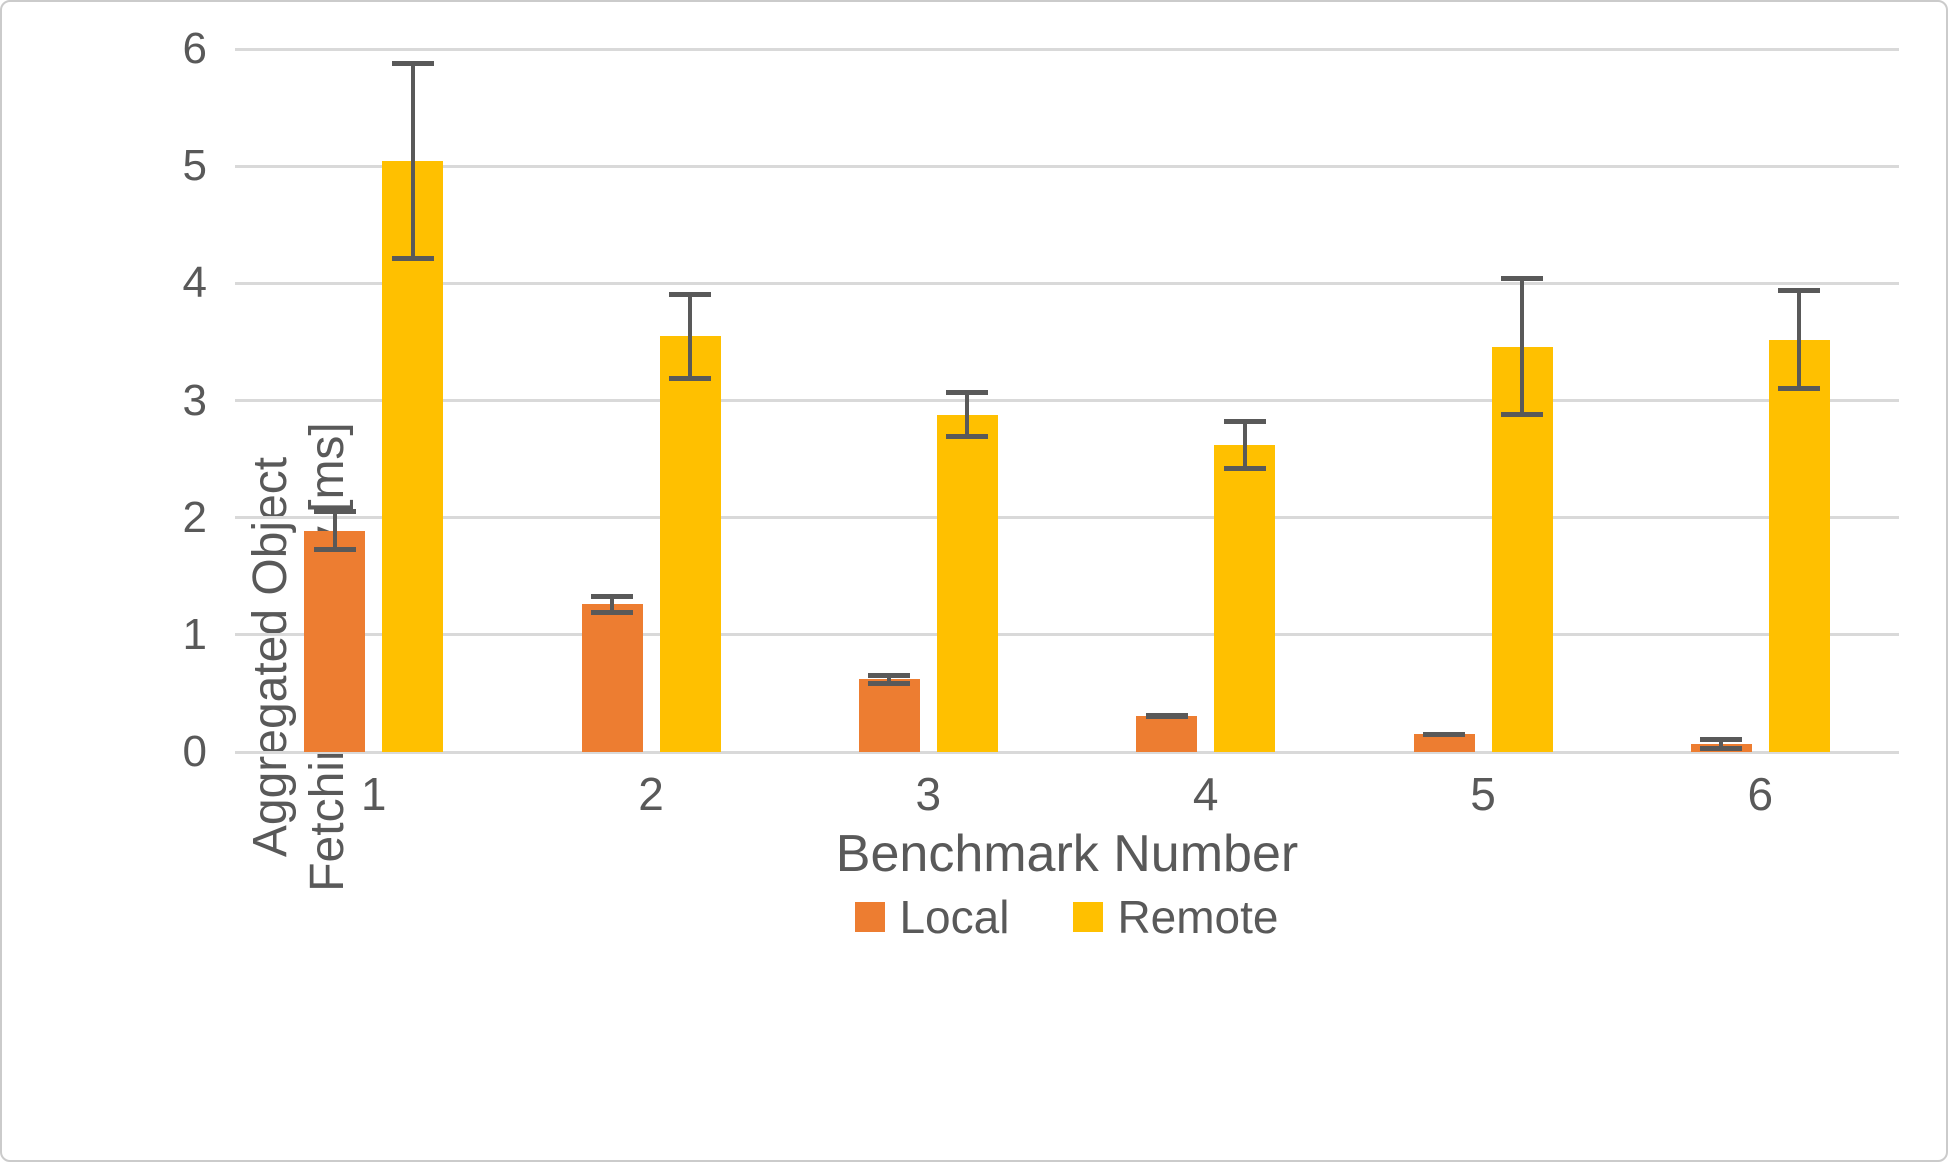 This screenshot has width=1948, height=1162. I want to click on legend-item-local: Local, so click(932, 917).